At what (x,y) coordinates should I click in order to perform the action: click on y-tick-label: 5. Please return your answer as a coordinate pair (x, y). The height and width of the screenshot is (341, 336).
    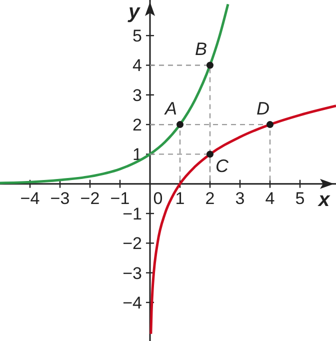
    Looking at the image, I should click on (137, 36).